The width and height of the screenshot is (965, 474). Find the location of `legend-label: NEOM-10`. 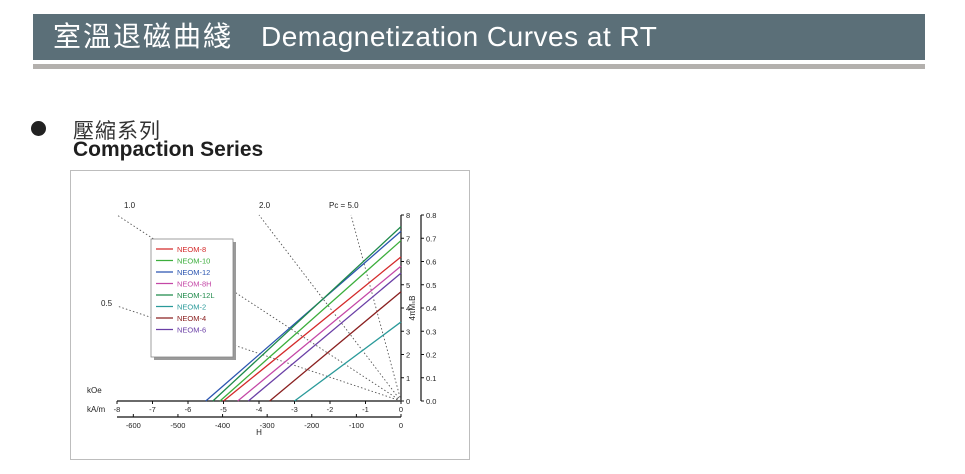

legend-label: NEOM-10 is located at coordinates (193, 261).